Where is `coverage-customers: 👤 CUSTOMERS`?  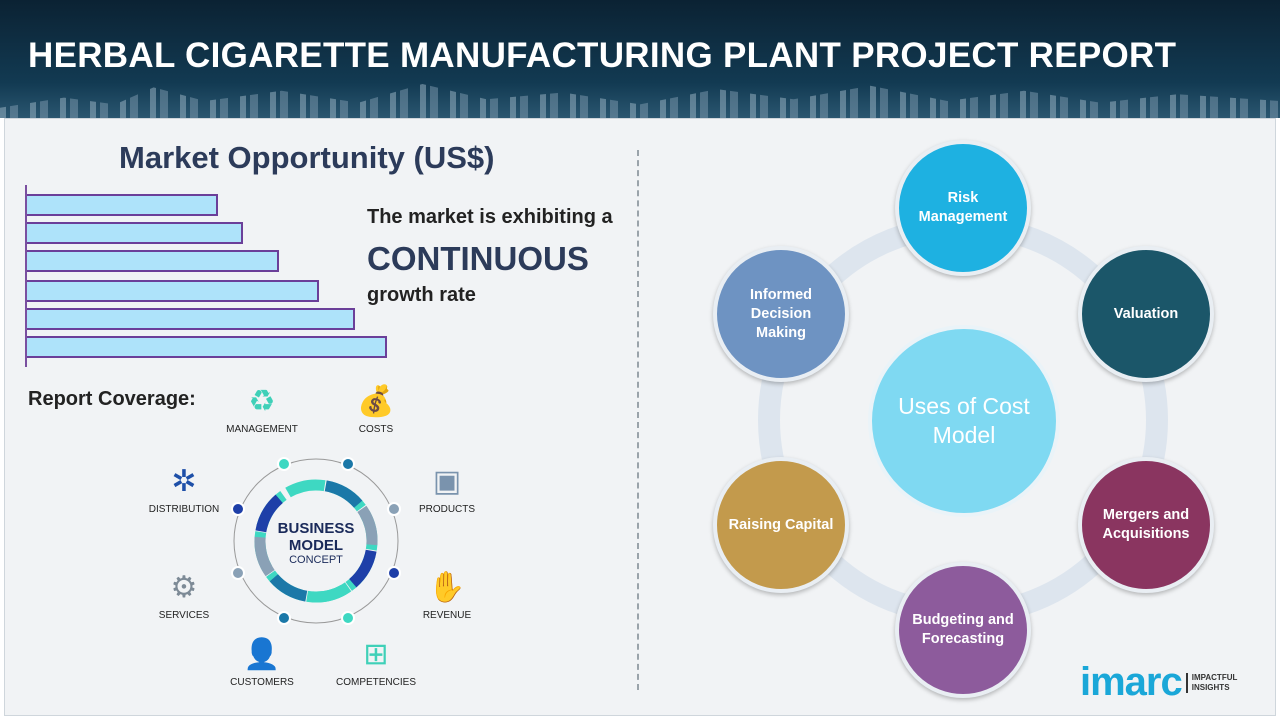
coverage-customers: 👤 CUSTOMERS is located at coordinates (262, 662).